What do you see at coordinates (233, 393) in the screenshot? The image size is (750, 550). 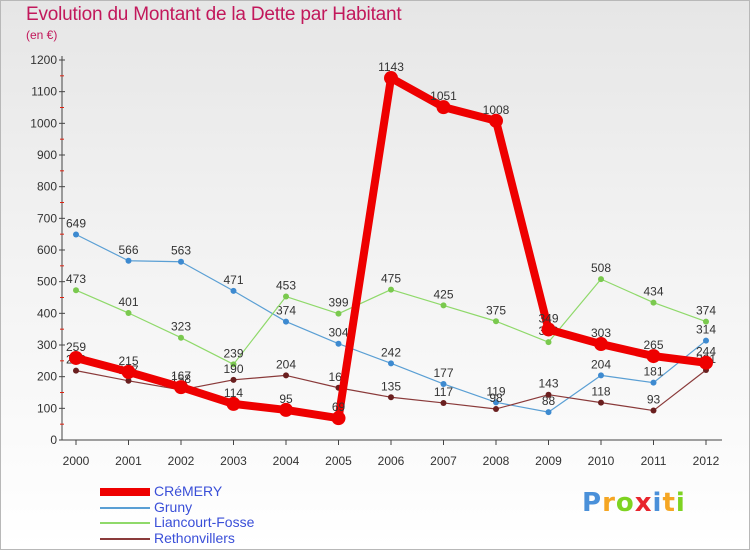 I see `data-label-cr-mery: 114` at bounding box center [233, 393].